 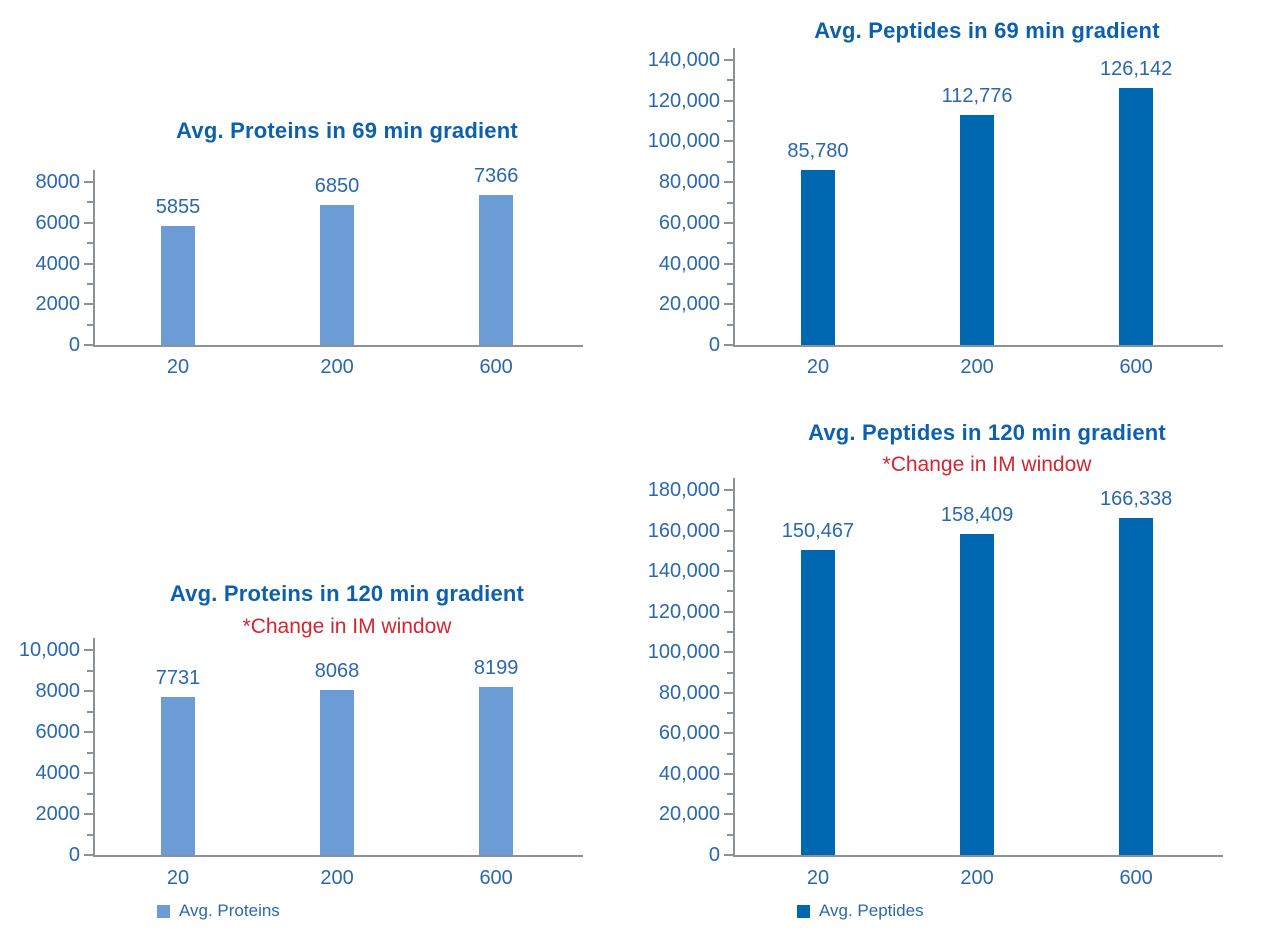 What do you see at coordinates (58, 222) in the screenshot?
I see `y-tick-label: 6000` at bounding box center [58, 222].